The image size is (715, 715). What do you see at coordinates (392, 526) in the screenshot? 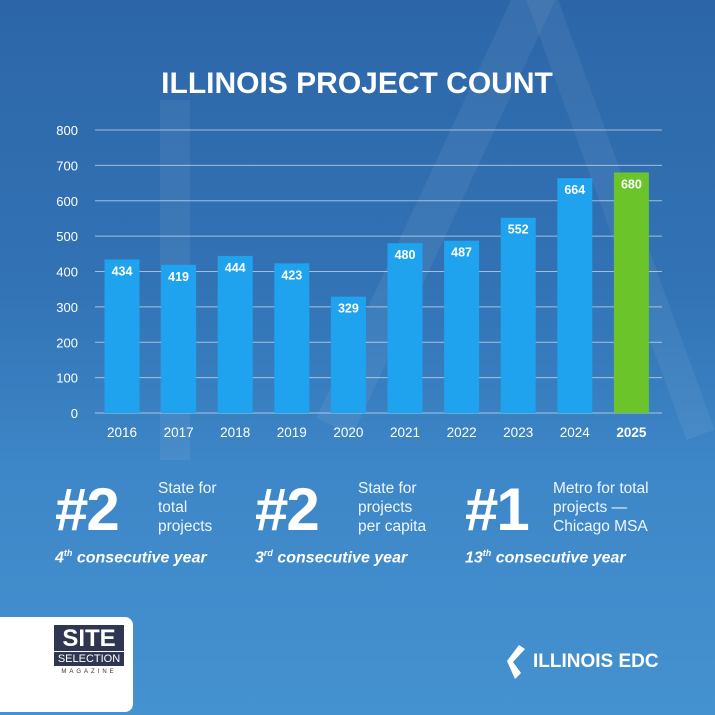
I see `rank-description-line: per capita` at bounding box center [392, 526].